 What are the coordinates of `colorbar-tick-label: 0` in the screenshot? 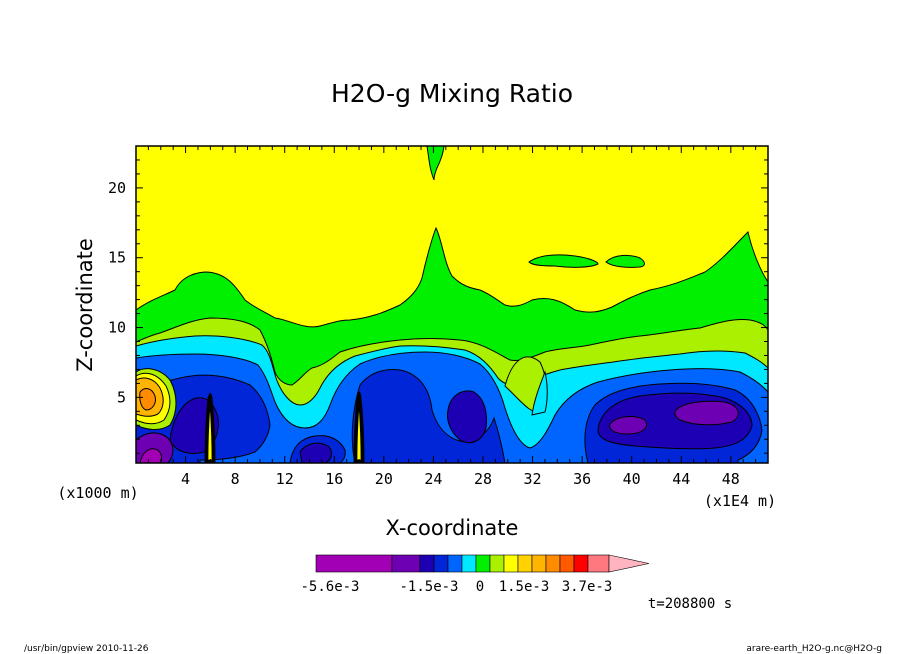 It's located at (480, 587).